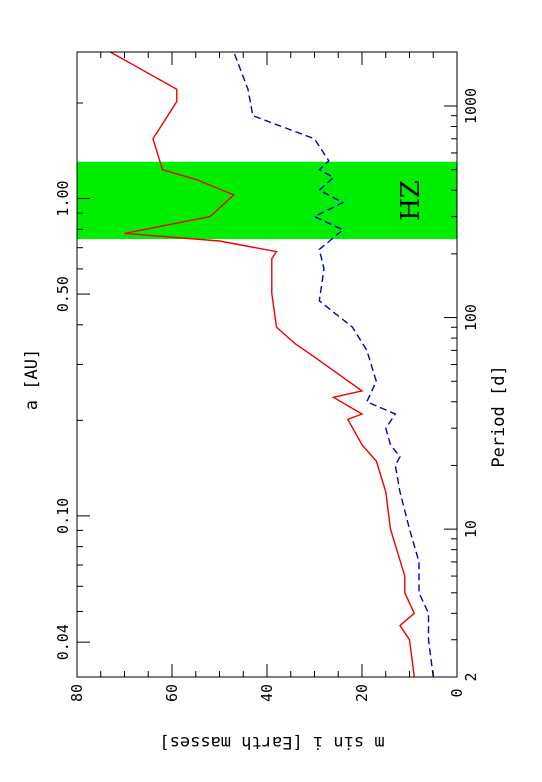 The height and width of the screenshot is (782, 542). What do you see at coordinates (267, 200) in the screenshot?
I see `habitable-zone-band` at bounding box center [267, 200].